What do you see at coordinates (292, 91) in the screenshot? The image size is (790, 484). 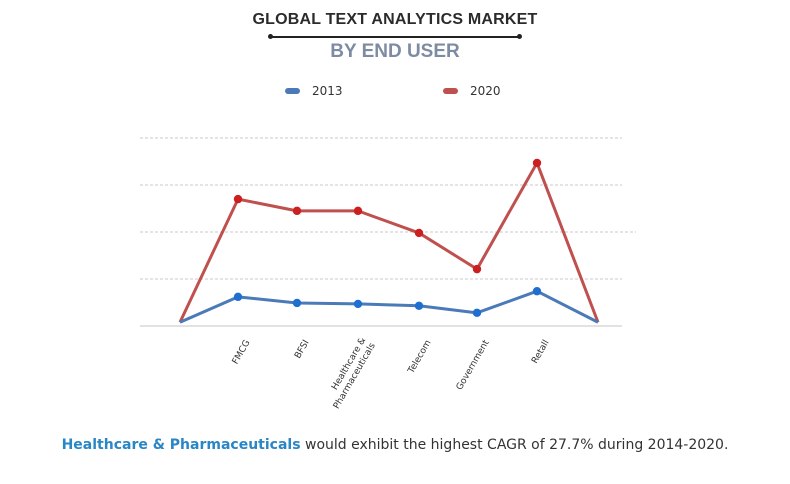 I see `legend-swatch-2013-icon` at bounding box center [292, 91].